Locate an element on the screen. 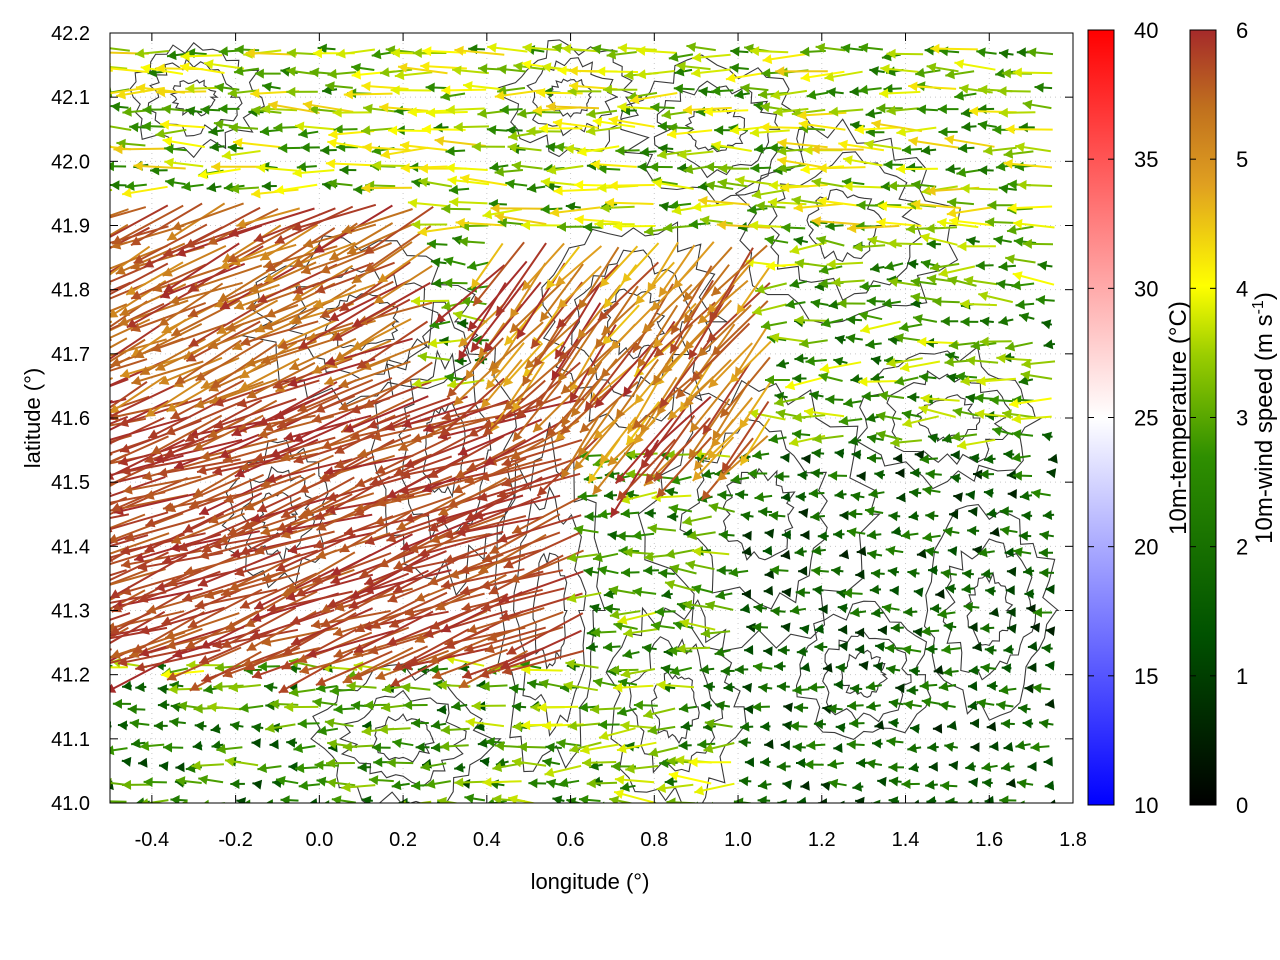 The height and width of the screenshot is (960, 1280). y-tick-label: 41.7 is located at coordinates (70, 355).